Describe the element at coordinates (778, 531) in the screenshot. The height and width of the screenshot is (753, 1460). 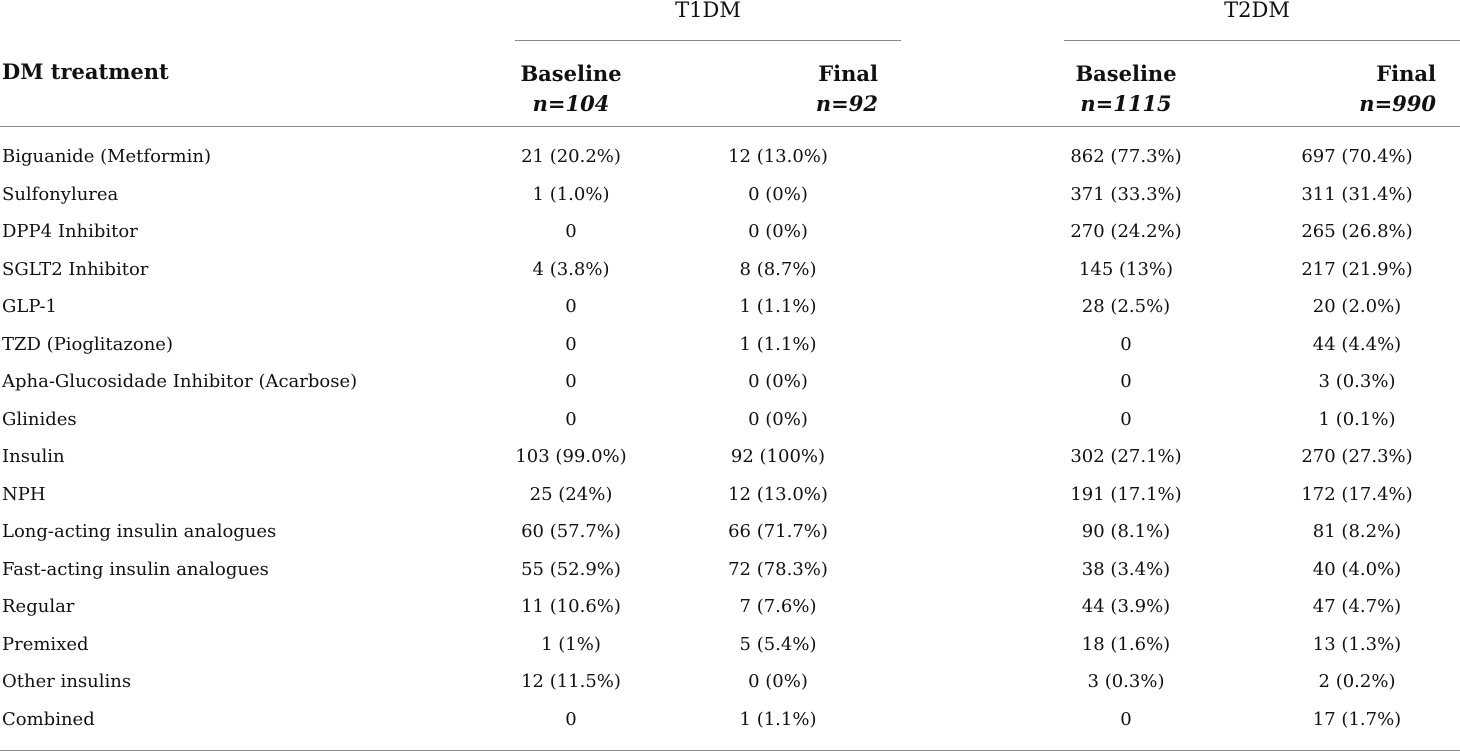
I see `table-cell: 66 (71.7%)` at that location.